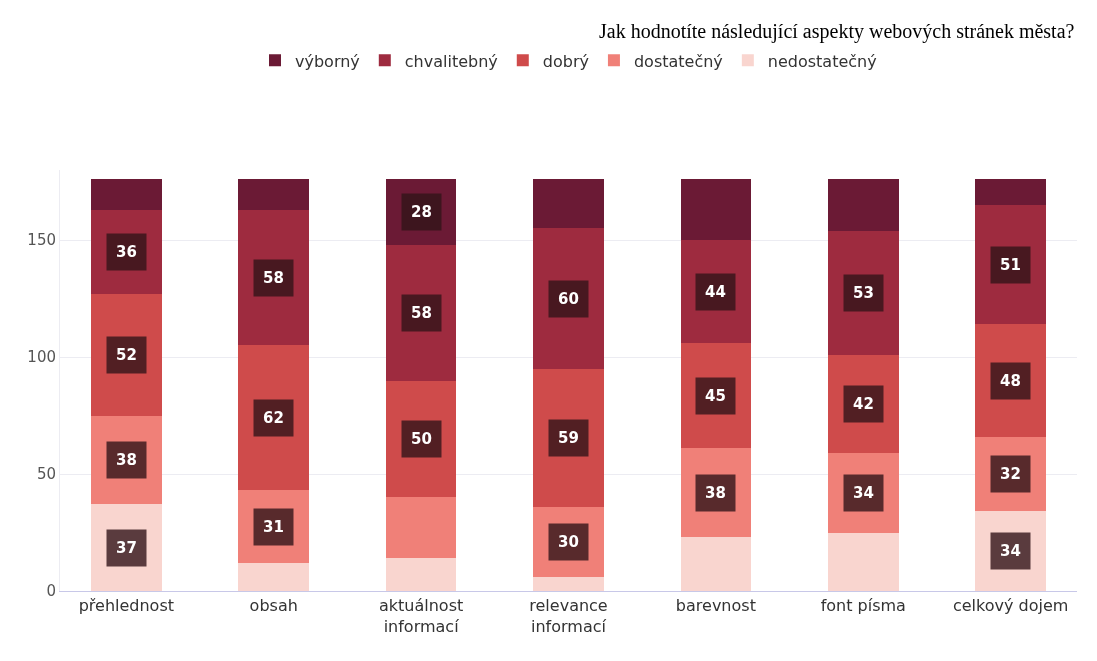 The image size is (1097, 661). Describe the element at coordinates (837, 31) in the screenshot. I see `chart-title: Jak hodnotíte následující aspekty webových stránek města?` at that location.